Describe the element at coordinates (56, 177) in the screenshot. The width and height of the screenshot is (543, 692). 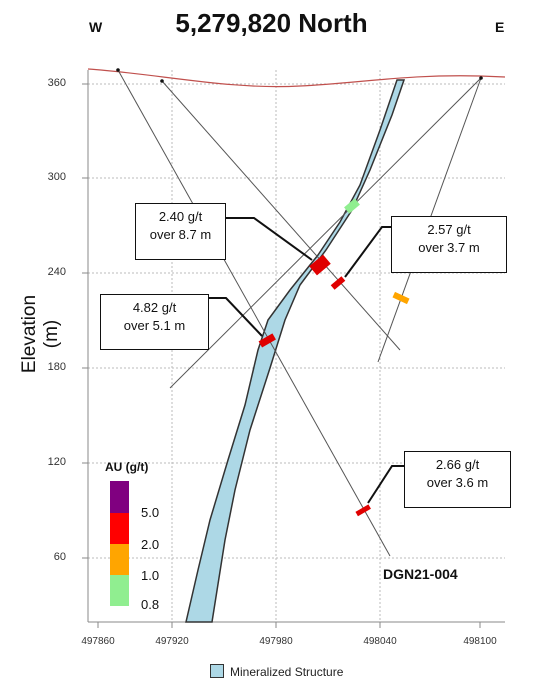
I see `y-tick-label: 300` at that location.